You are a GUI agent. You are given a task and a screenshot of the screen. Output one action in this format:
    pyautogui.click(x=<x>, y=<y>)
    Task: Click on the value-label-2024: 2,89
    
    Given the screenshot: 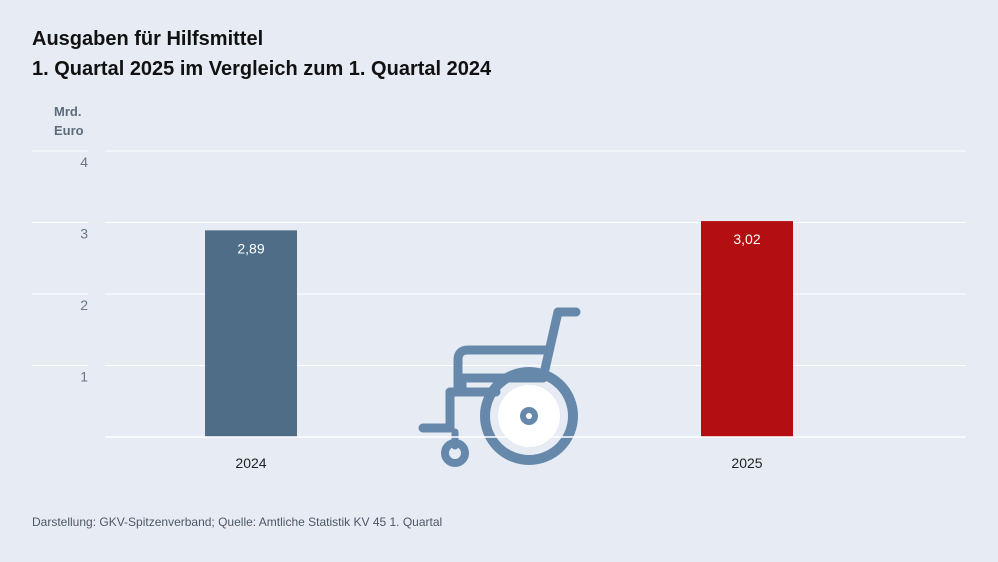 What is the action you would take?
    pyautogui.click(x=250, y=248)
    